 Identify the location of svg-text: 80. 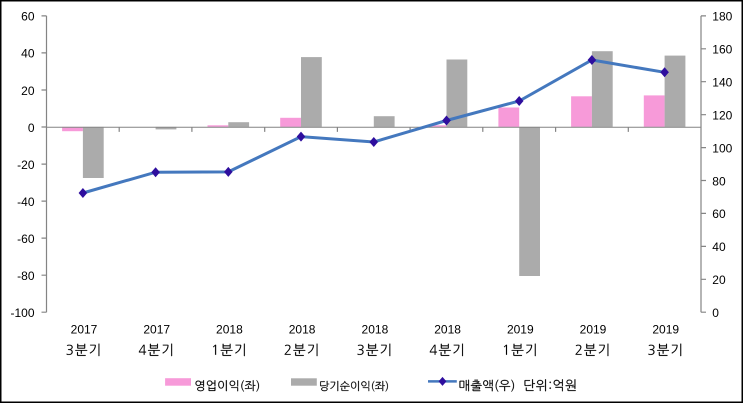
(719, 181).